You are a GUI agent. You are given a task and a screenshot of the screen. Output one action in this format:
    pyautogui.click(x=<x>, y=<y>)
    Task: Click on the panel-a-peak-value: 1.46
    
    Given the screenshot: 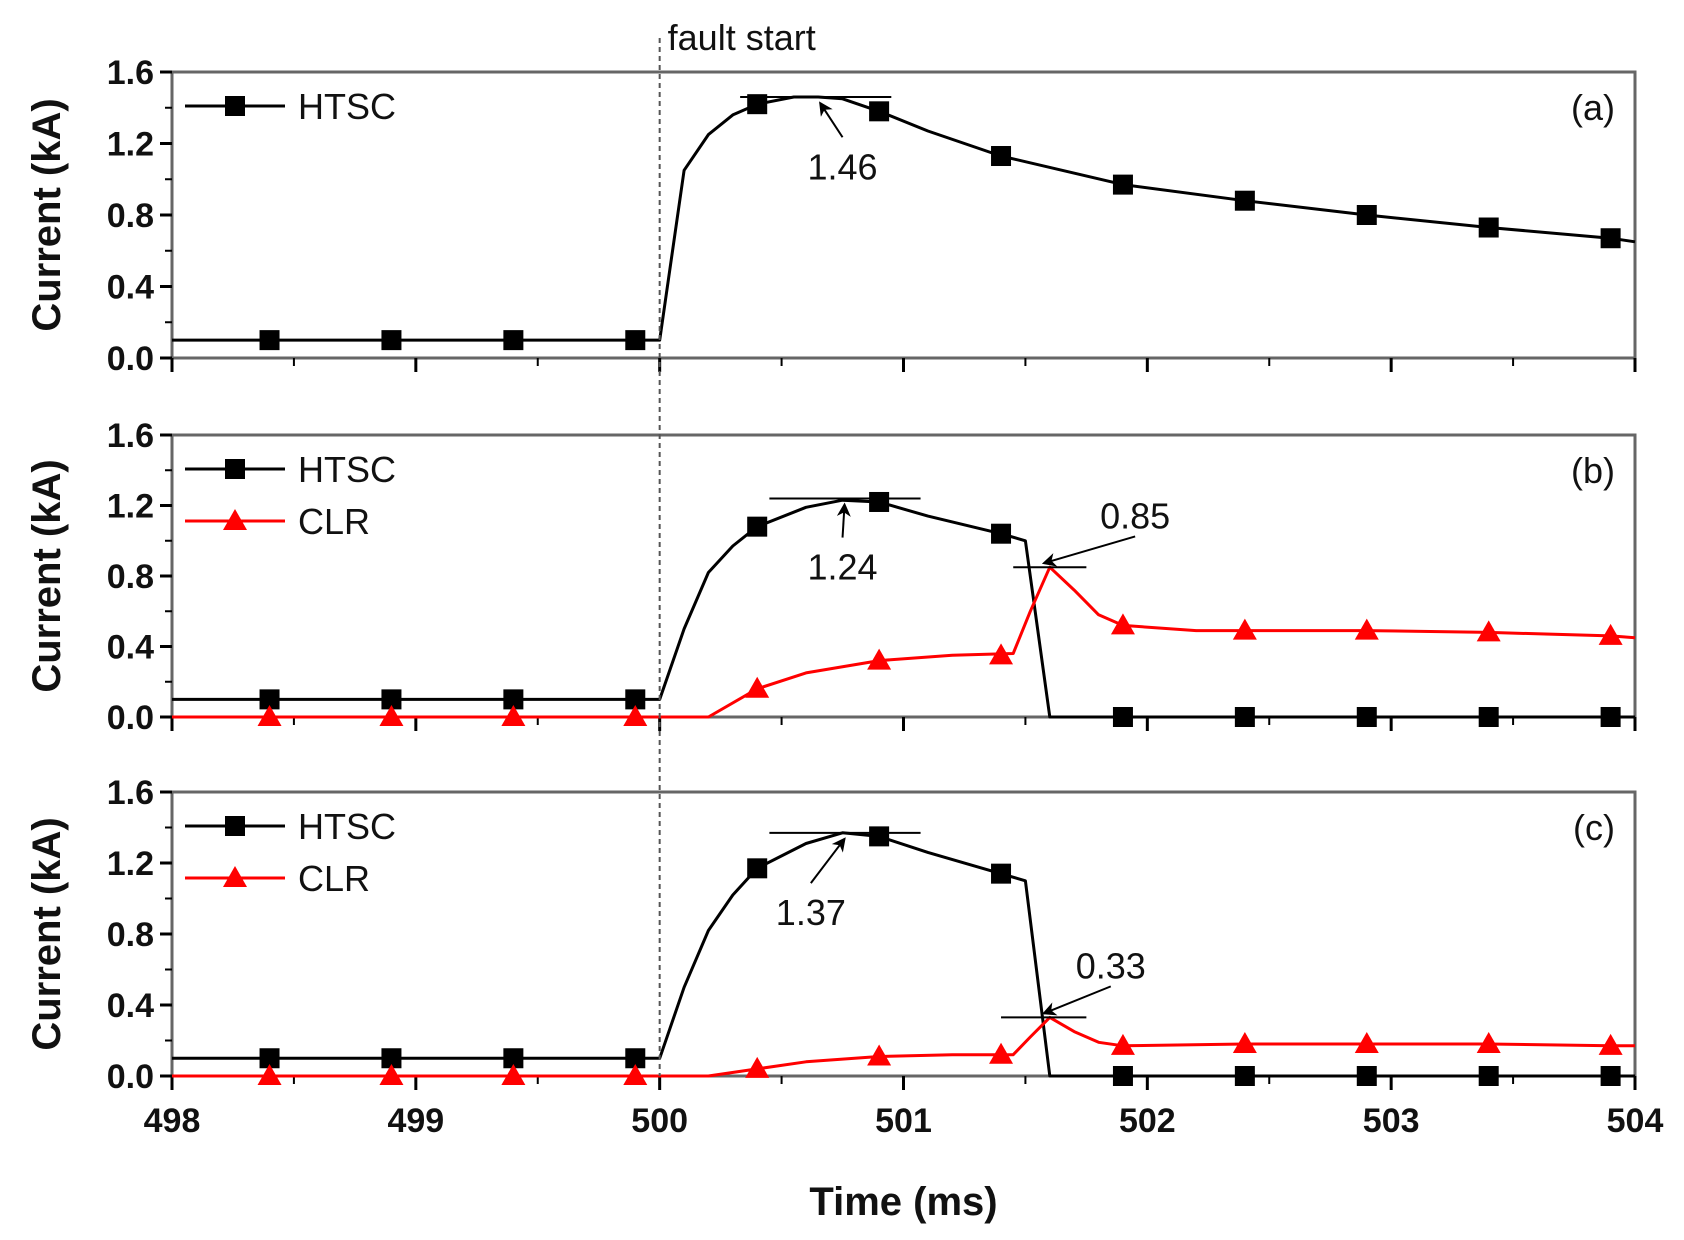 What is the action you would take?
    pyautogui.click(x=843, y=166)
    